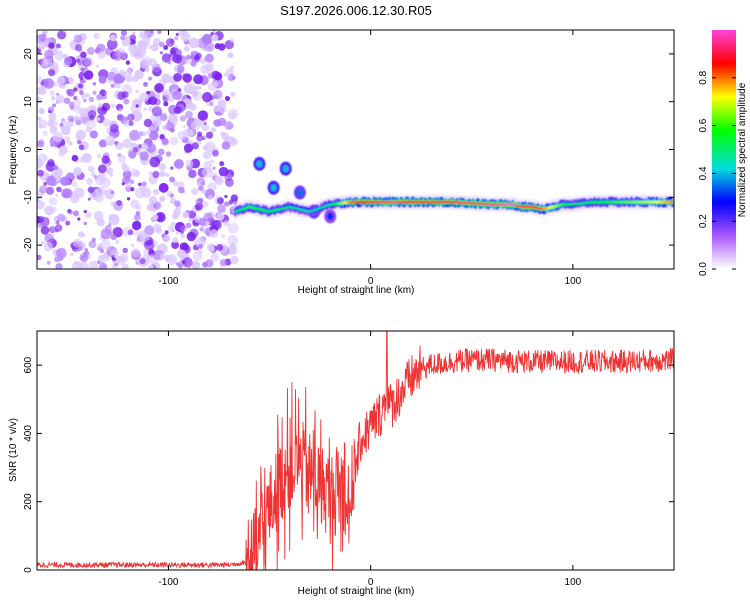  Describe the element at coordinates (28, 149) in the screenshot. I see `y-tick-label: 0` at that location.